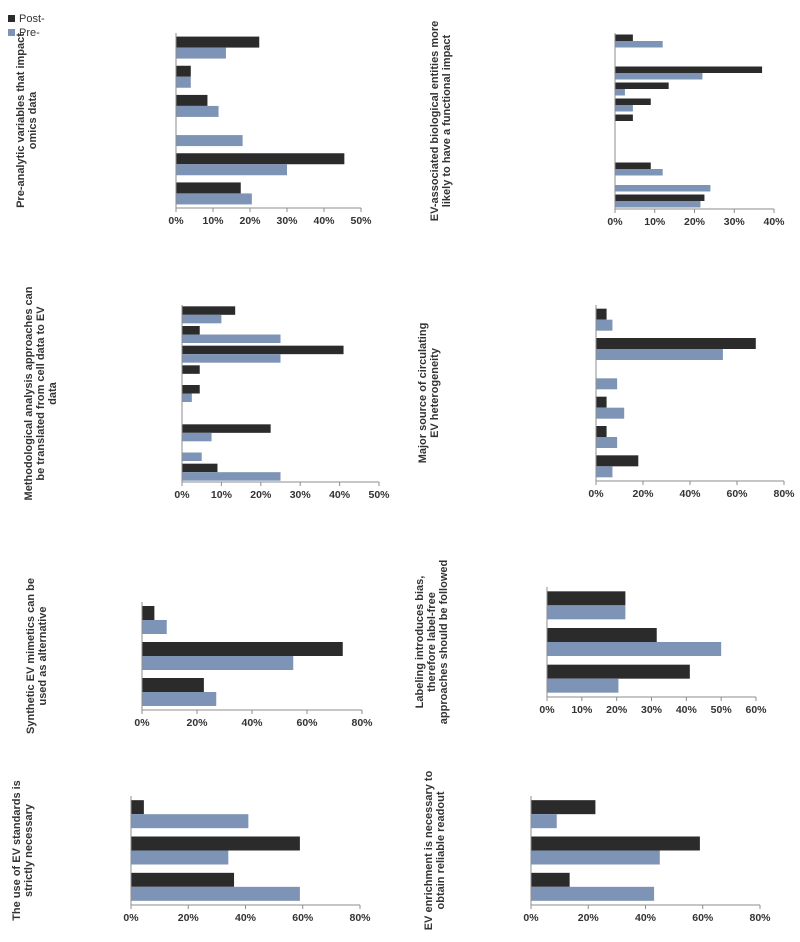 The height and width of the screenshot is (942, 800). What do you see at coordinates (441, 850) in the screenshot?
I see `y-axis-title-line: obtain reliable readout` at bounding box center [441, 850].